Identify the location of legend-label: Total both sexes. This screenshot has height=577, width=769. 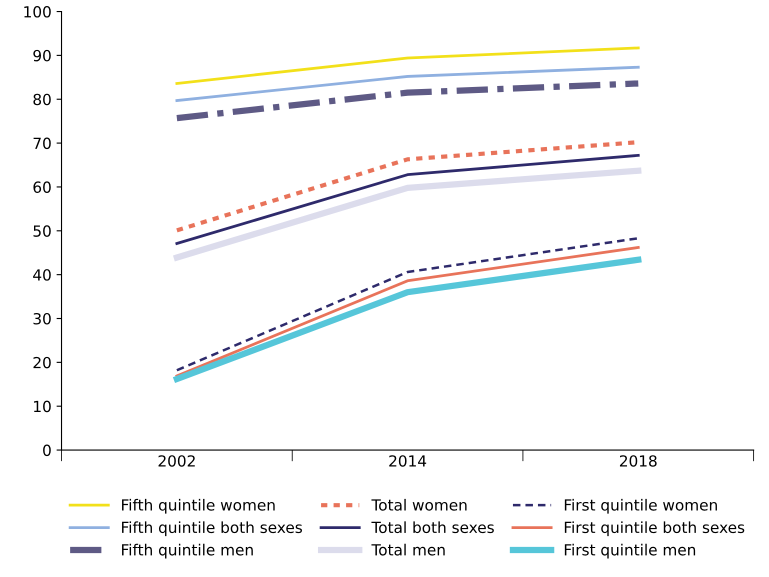
(432, 527).